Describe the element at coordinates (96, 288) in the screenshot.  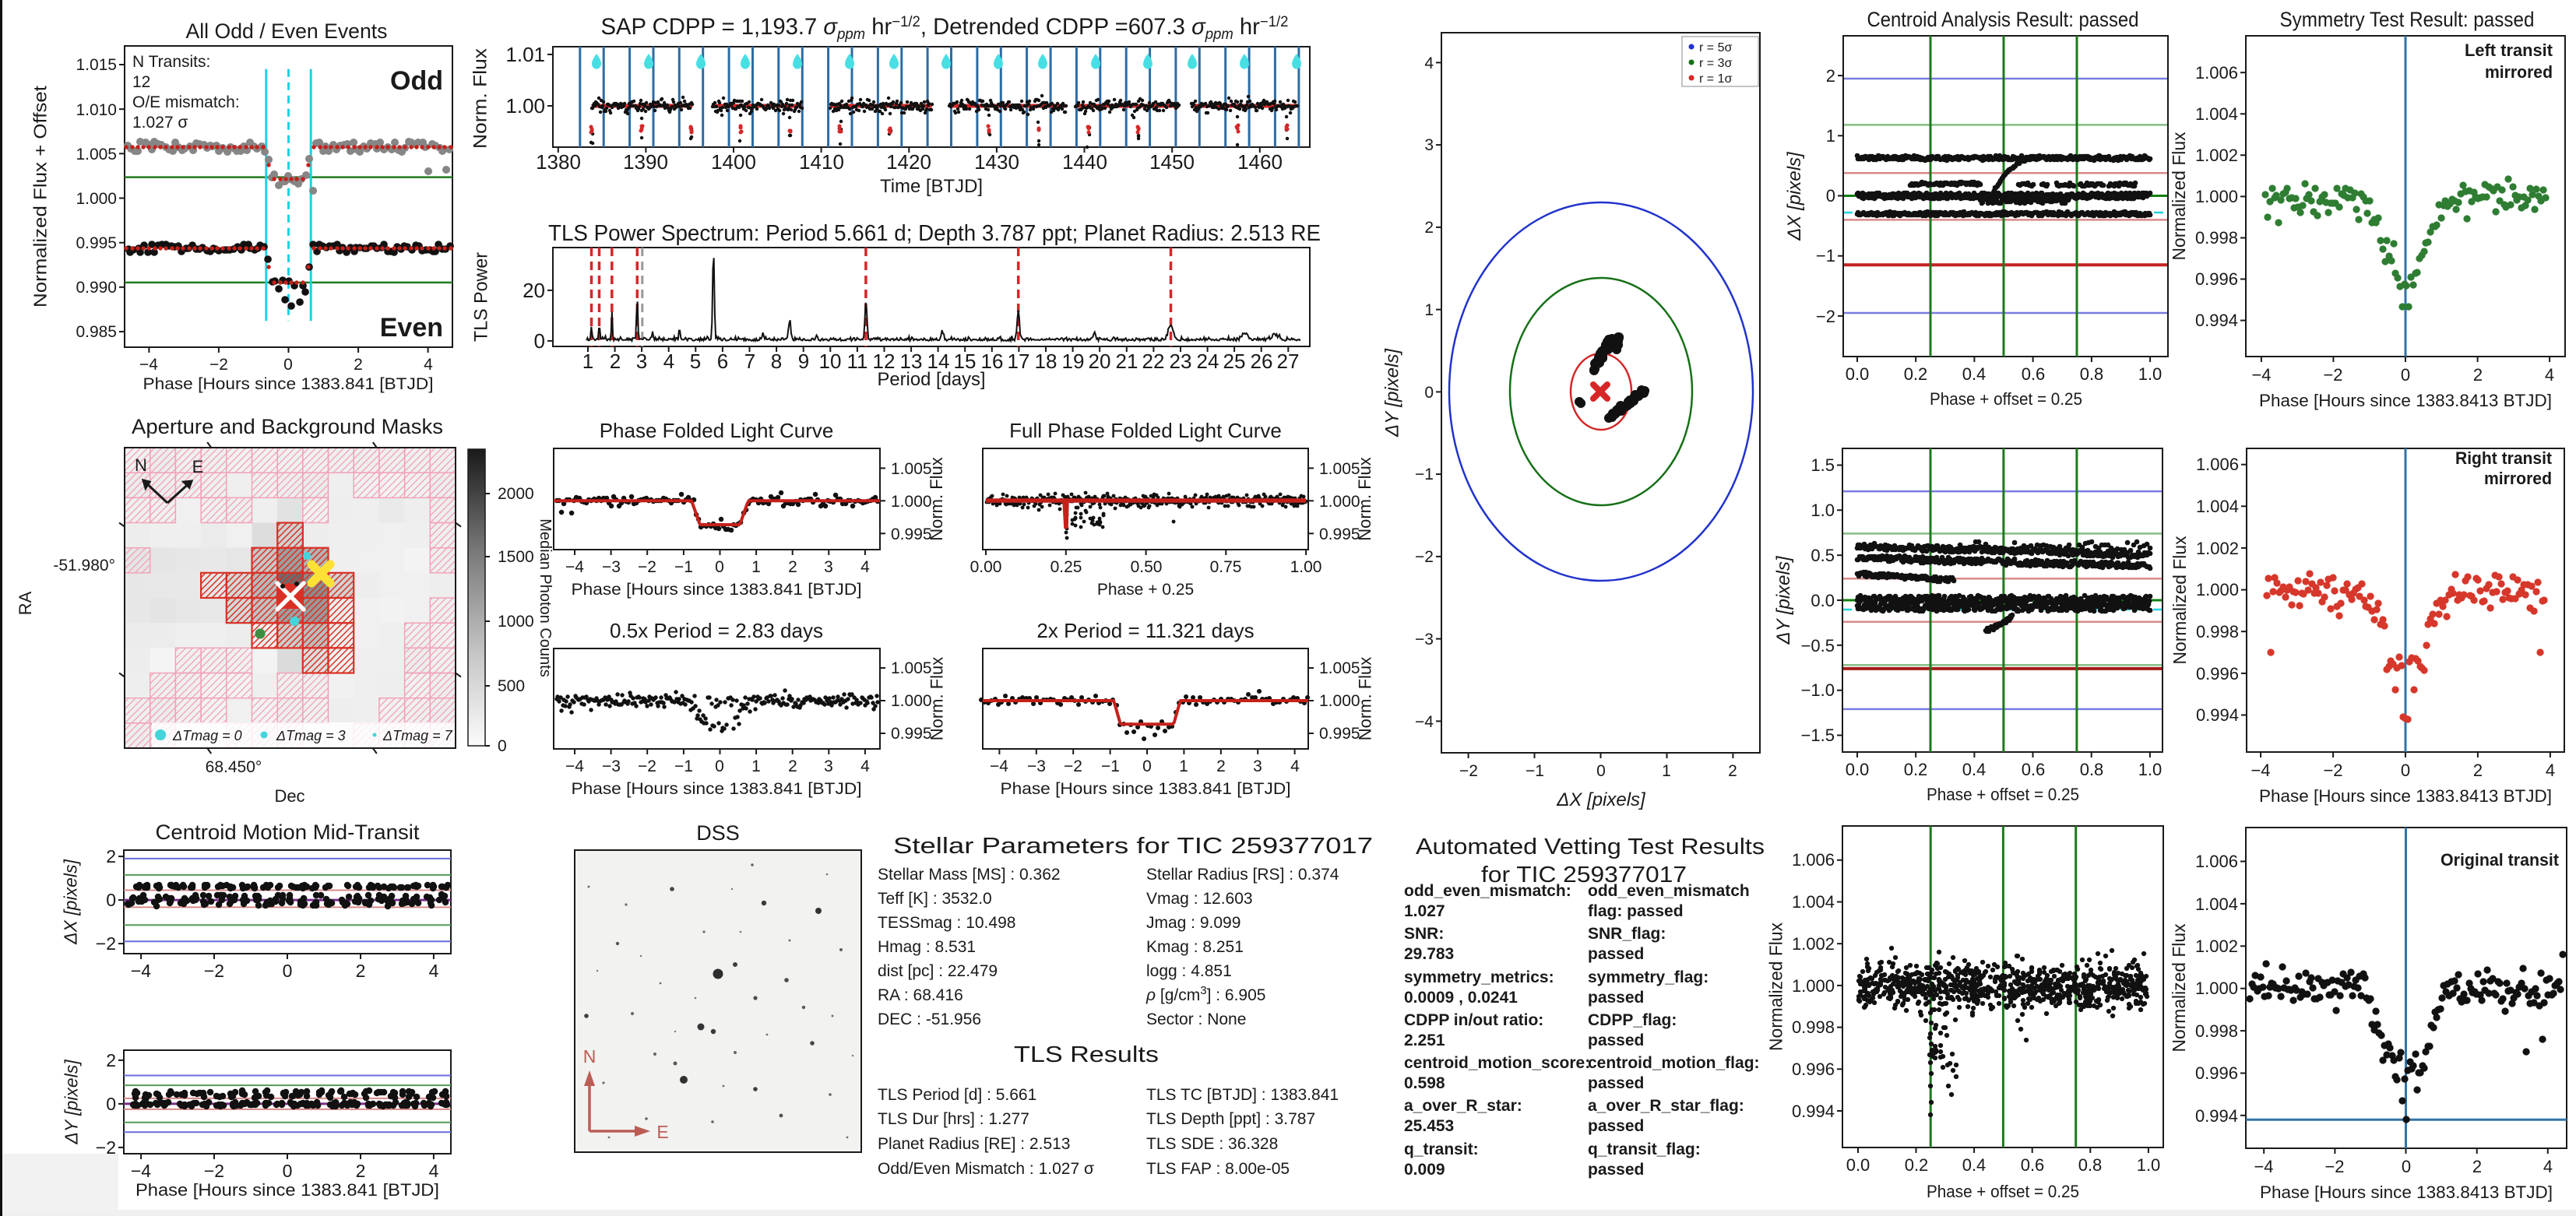
I see `svg-text: 0.990` at that location.